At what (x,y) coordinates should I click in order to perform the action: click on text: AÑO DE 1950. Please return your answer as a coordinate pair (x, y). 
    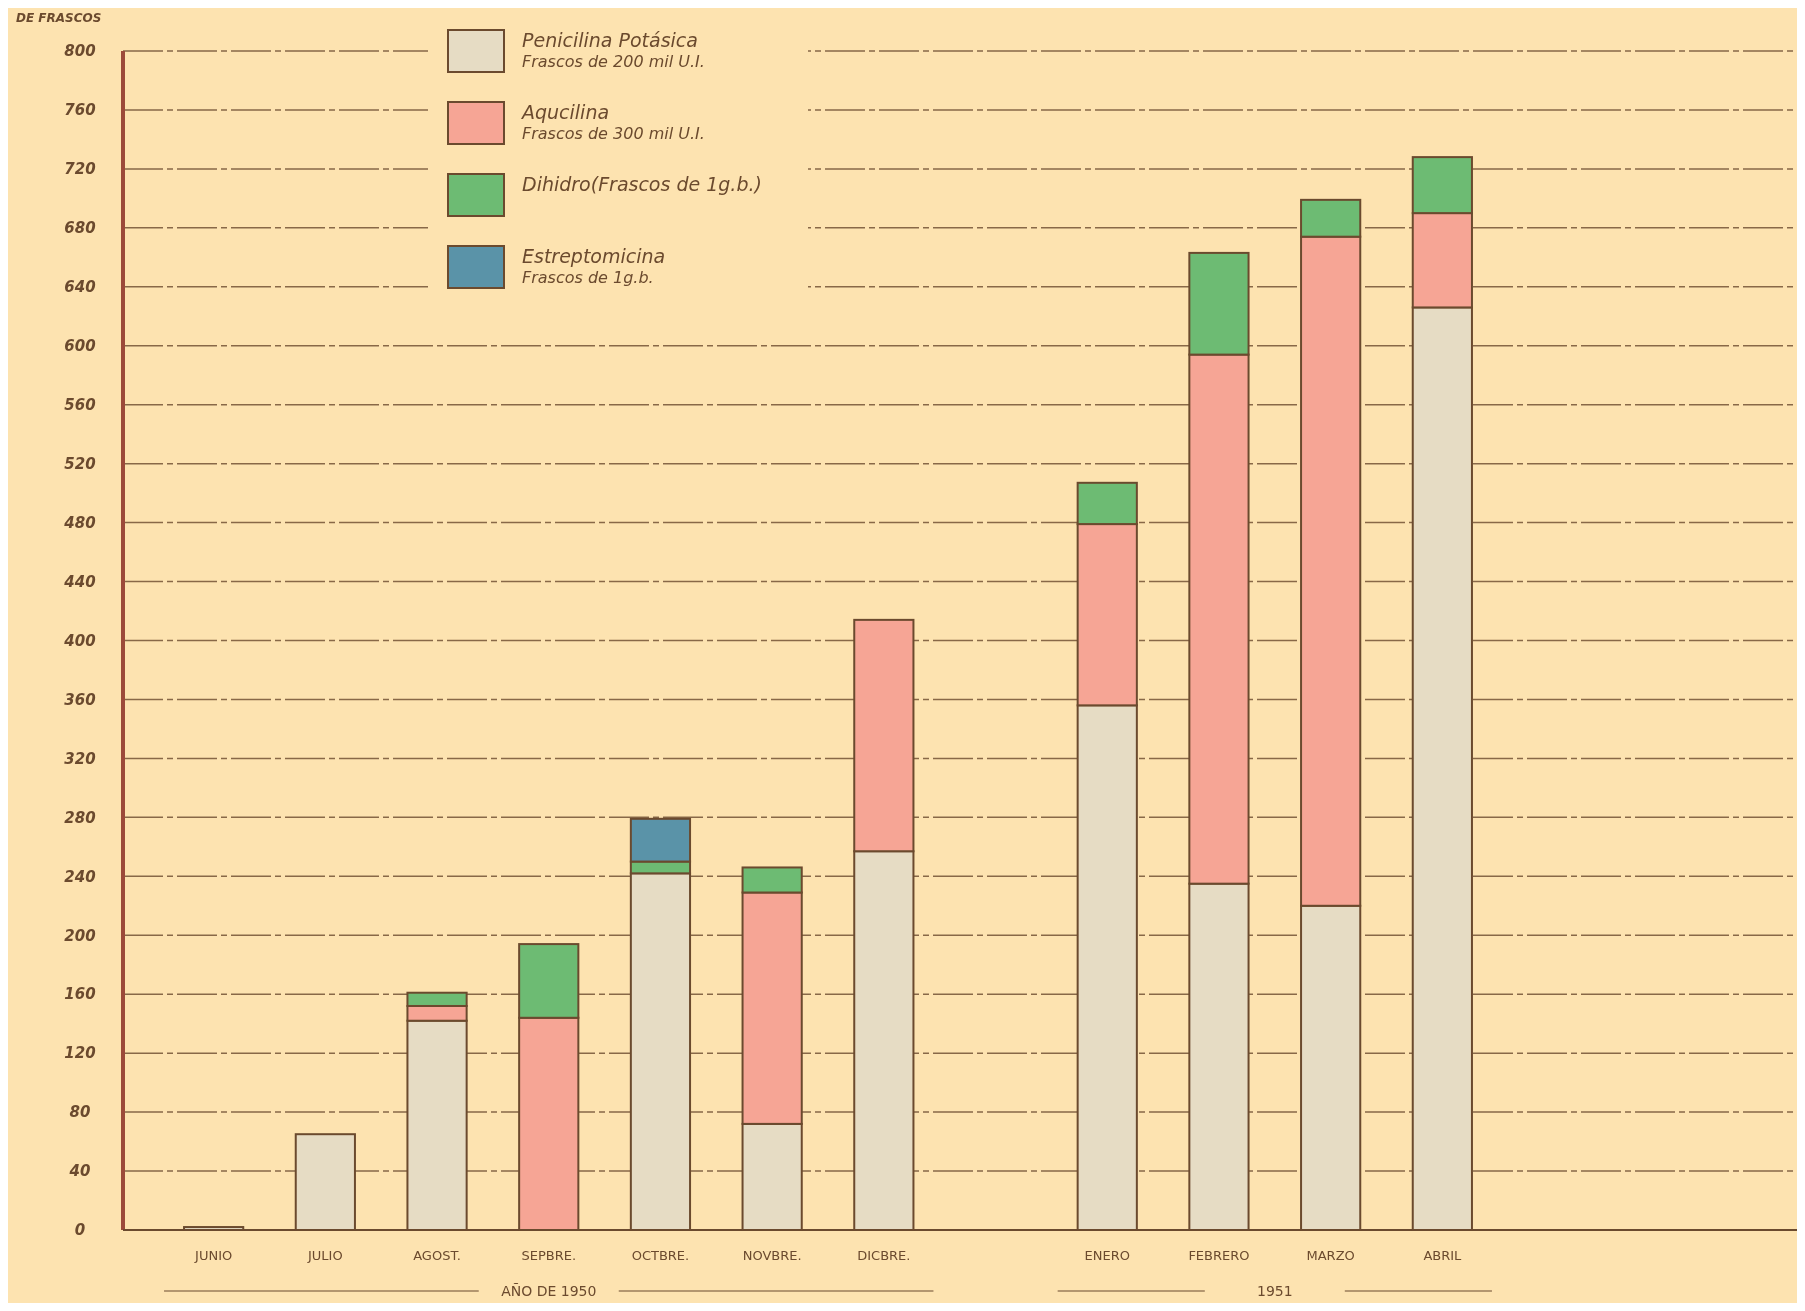
    Looking at the image, I should click on (549, 1291).